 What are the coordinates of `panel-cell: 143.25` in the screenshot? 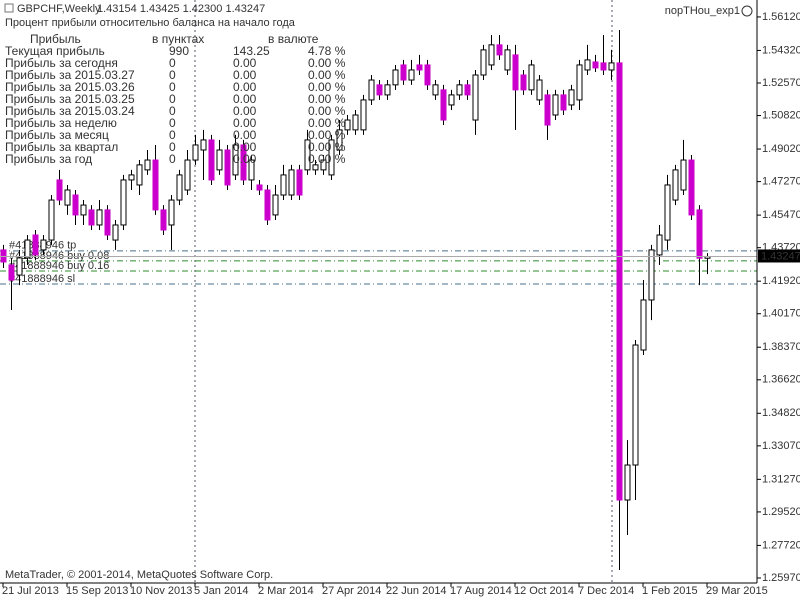 It's located at (251, 51).